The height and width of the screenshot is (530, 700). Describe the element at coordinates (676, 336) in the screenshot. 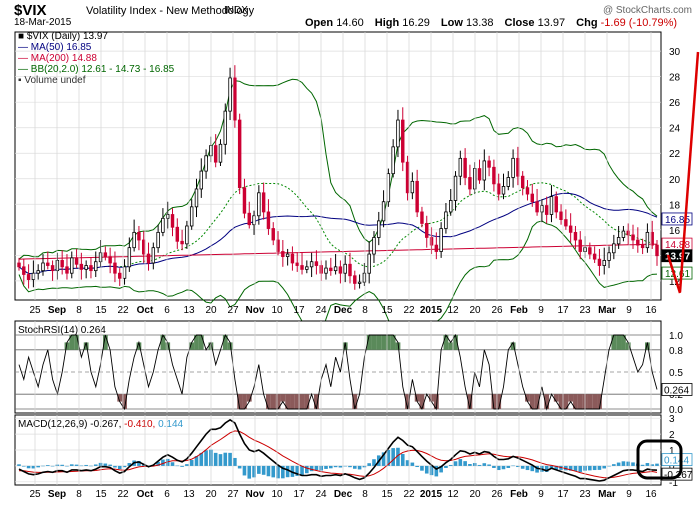

I see `stoch-y-tick: 1.0` at that location.